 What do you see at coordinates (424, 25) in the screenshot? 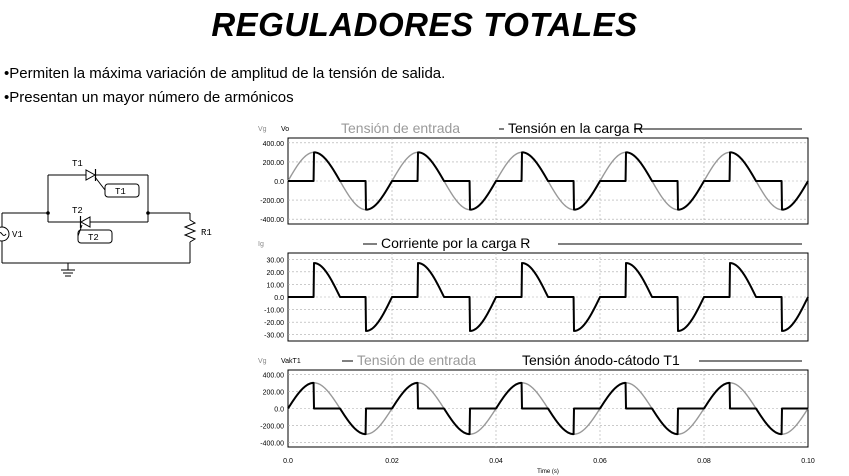
I see `page-title: REGULADORES TOTALES` at bounding box center [424, 25].